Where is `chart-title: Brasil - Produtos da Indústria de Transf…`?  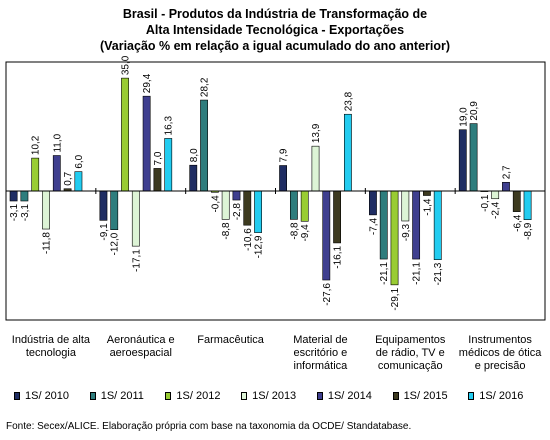 chart-title: Brasil - Produtos da Indústria de Transf… is located at coordinates (275, 30).